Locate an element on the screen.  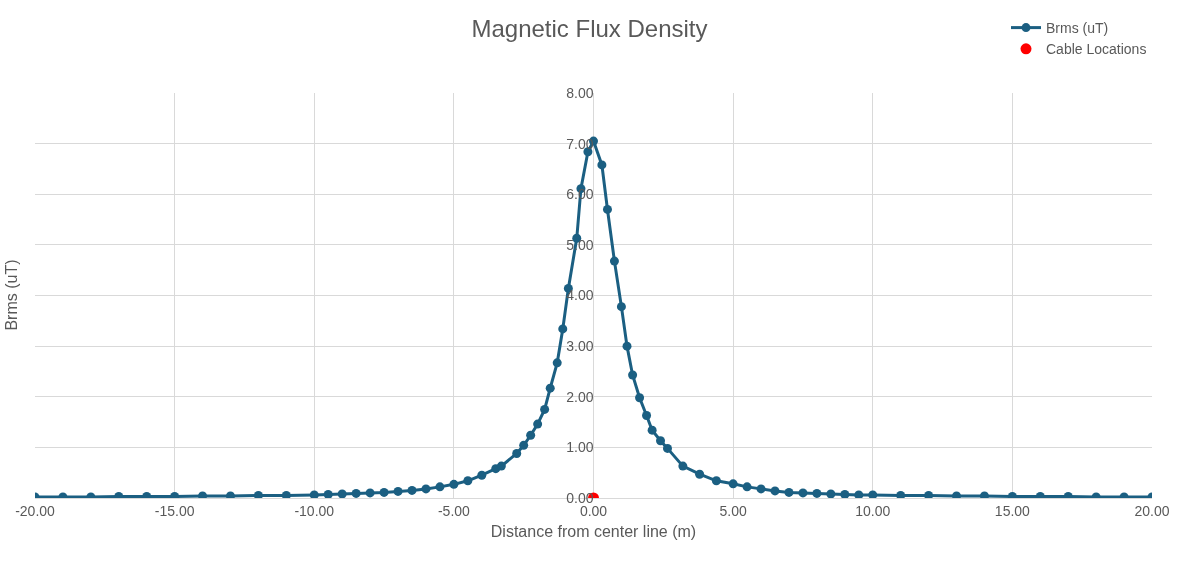
x-axis-title: Distance from center line (m) is located at coordinates (593, 532).